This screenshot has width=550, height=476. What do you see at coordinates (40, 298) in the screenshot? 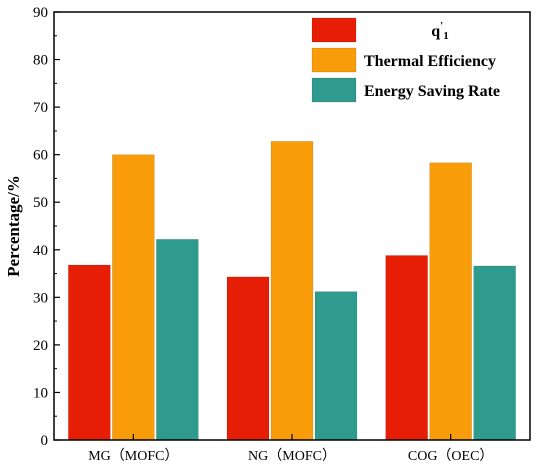
I see `y-tick-label: 30` at bounding box center [40, 298].